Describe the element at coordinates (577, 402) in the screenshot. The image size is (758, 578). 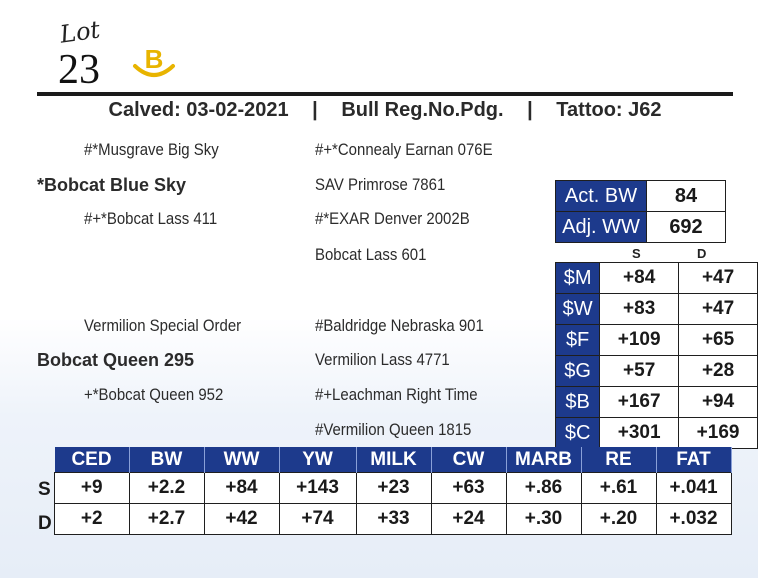
I see `index-label: $B` at that location.